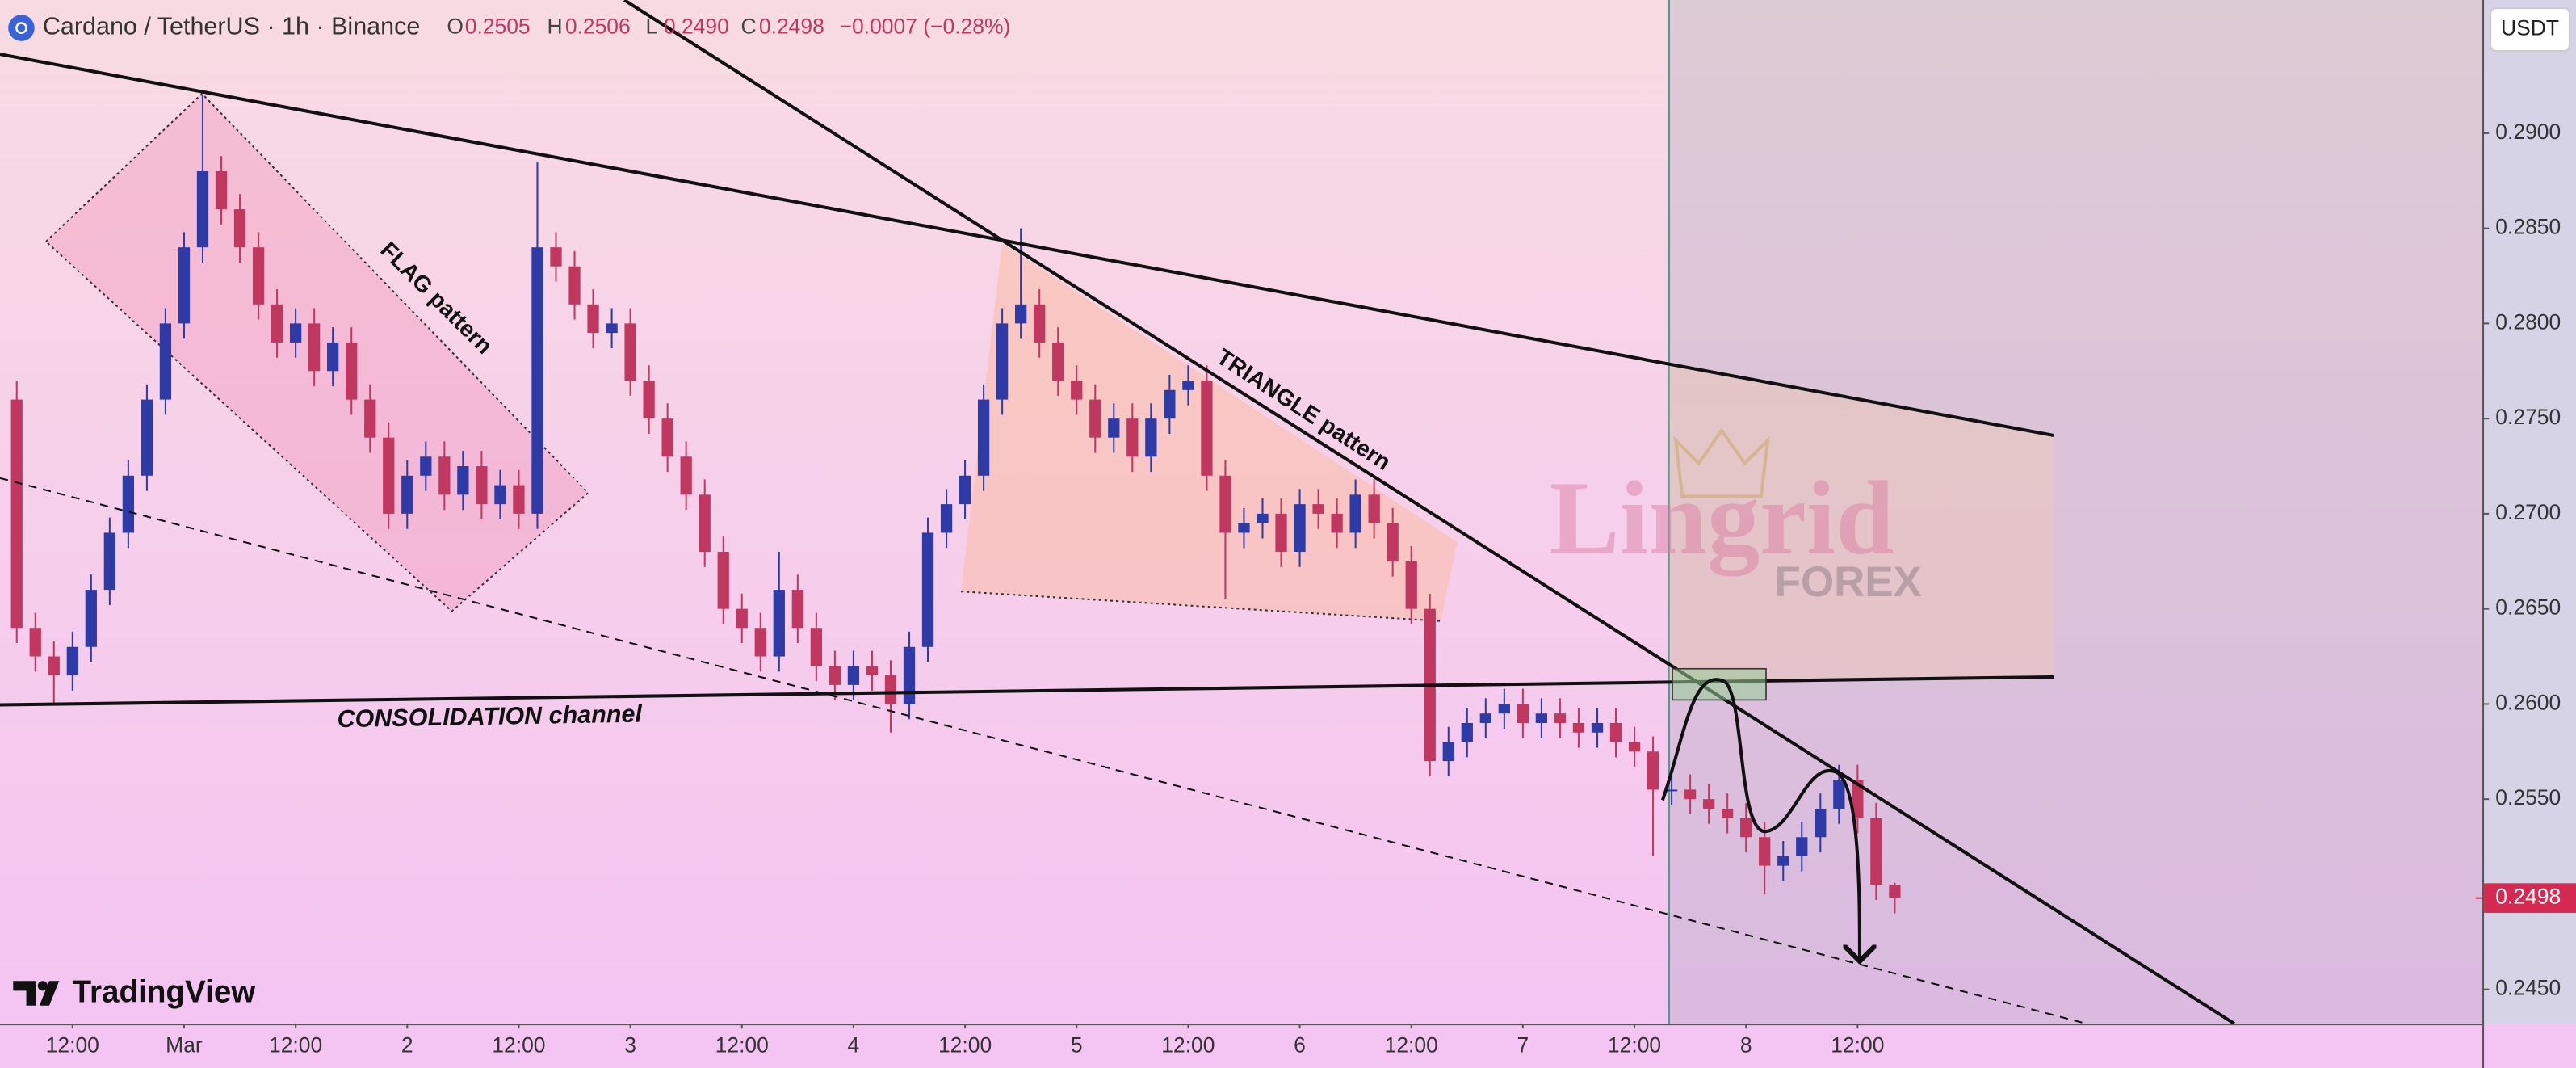 The image size is (2576, 1068). Describe the element at coordinates (489, 717) in the screenshot. I see `consolidation-label: CONSOLIDATION channel` at that location.